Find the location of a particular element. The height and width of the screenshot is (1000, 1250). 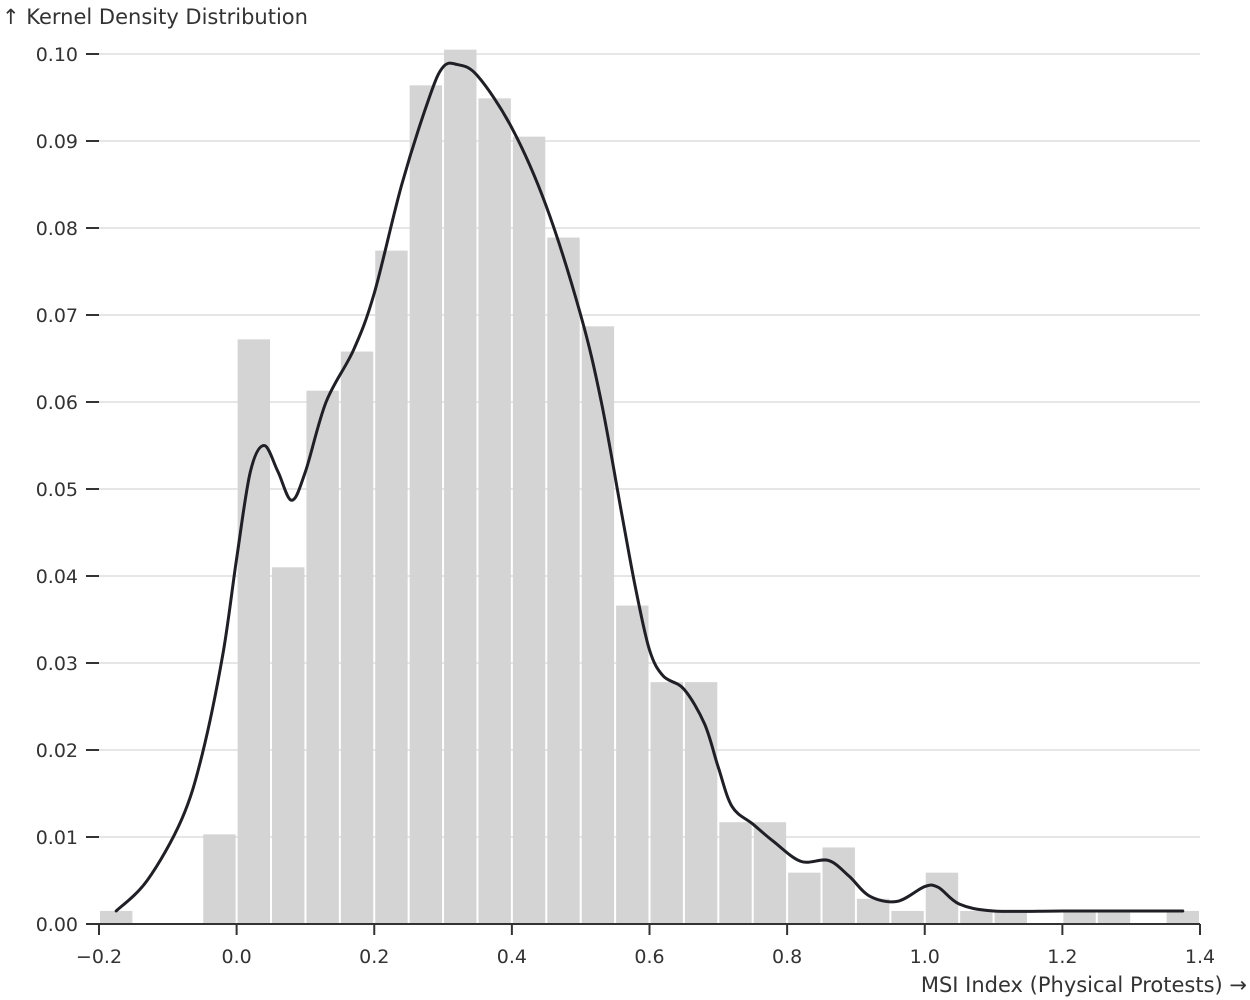

x-axis-ticks: −0.2 0.0 0.2 0.4 0.6 0.8 1.0 1.2 1.4 is located at coordinates (645, 946).